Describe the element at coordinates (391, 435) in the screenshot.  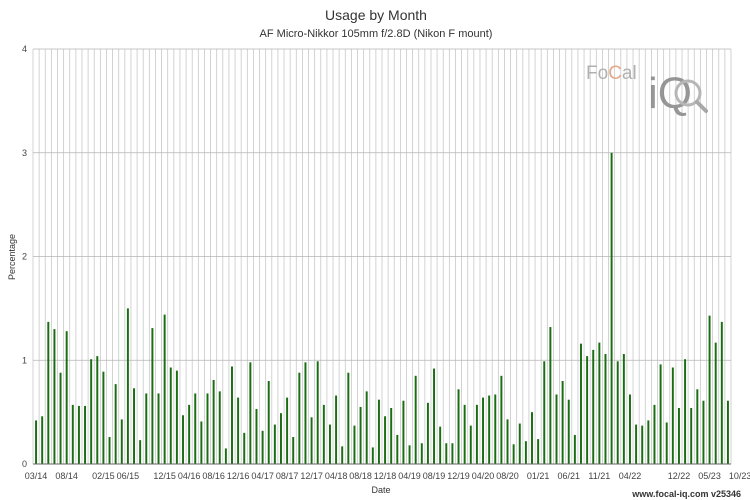
I see `bar-01/19` at that location.